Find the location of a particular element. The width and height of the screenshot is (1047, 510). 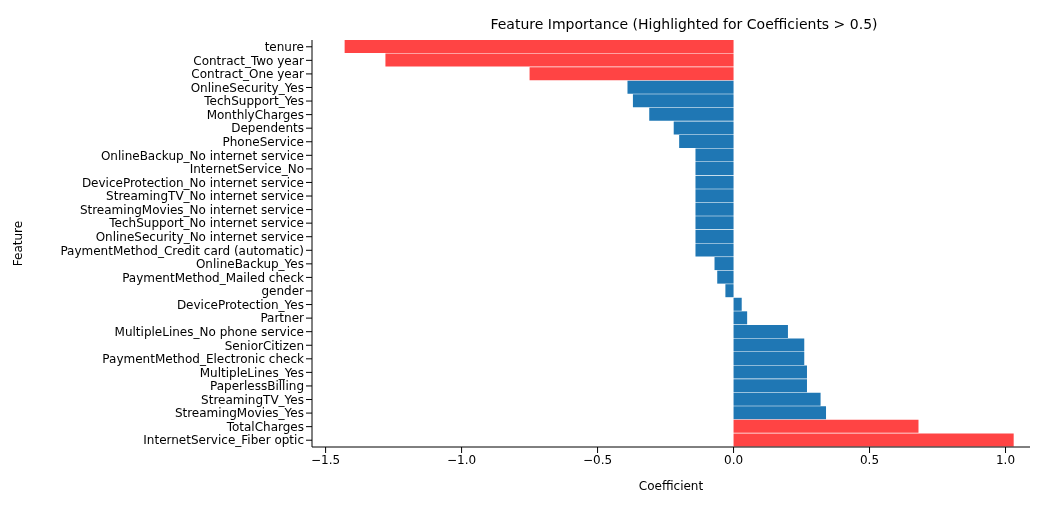

y-tick-label: StreamingMovies_Yes is located at coordinates (239, 413).